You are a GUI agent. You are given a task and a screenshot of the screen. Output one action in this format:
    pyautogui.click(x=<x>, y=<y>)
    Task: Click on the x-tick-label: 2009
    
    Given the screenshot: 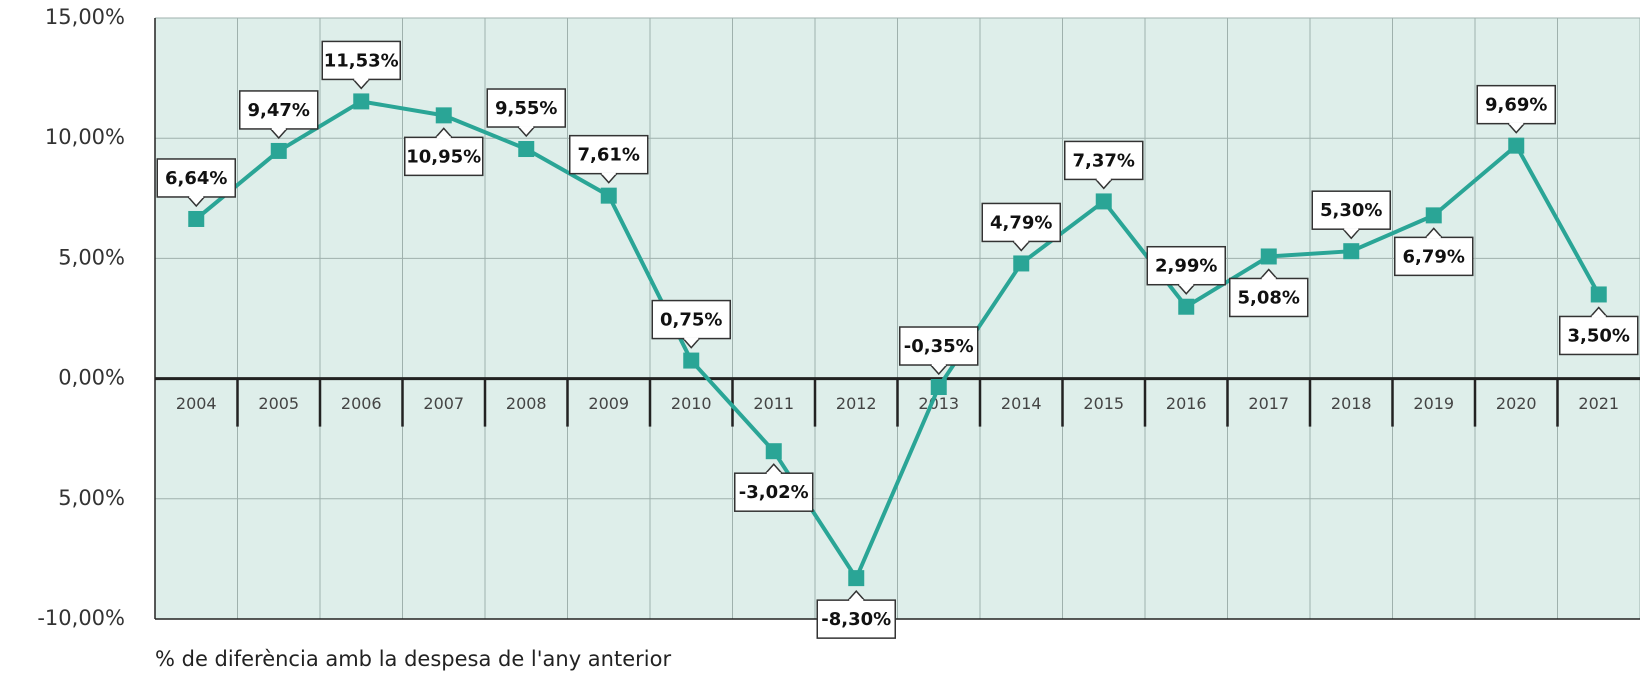 What is the action you would take?
    pyautogui.click(x=608, y=403)
    